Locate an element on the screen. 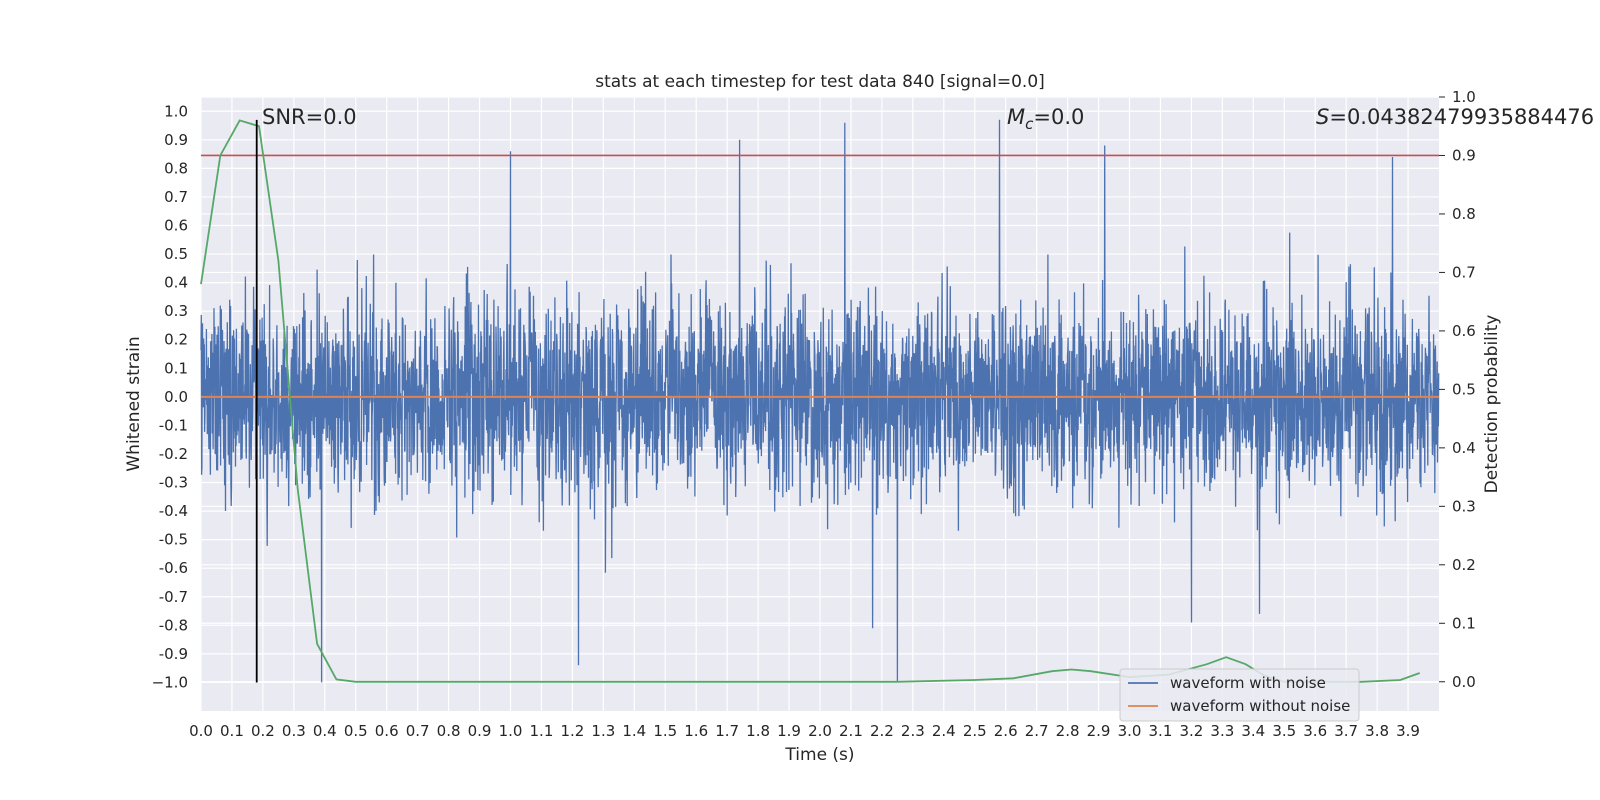 This screenshot has width=1600, height=800. x-tick-label: 1.4 is located at coordinates (634, 731).